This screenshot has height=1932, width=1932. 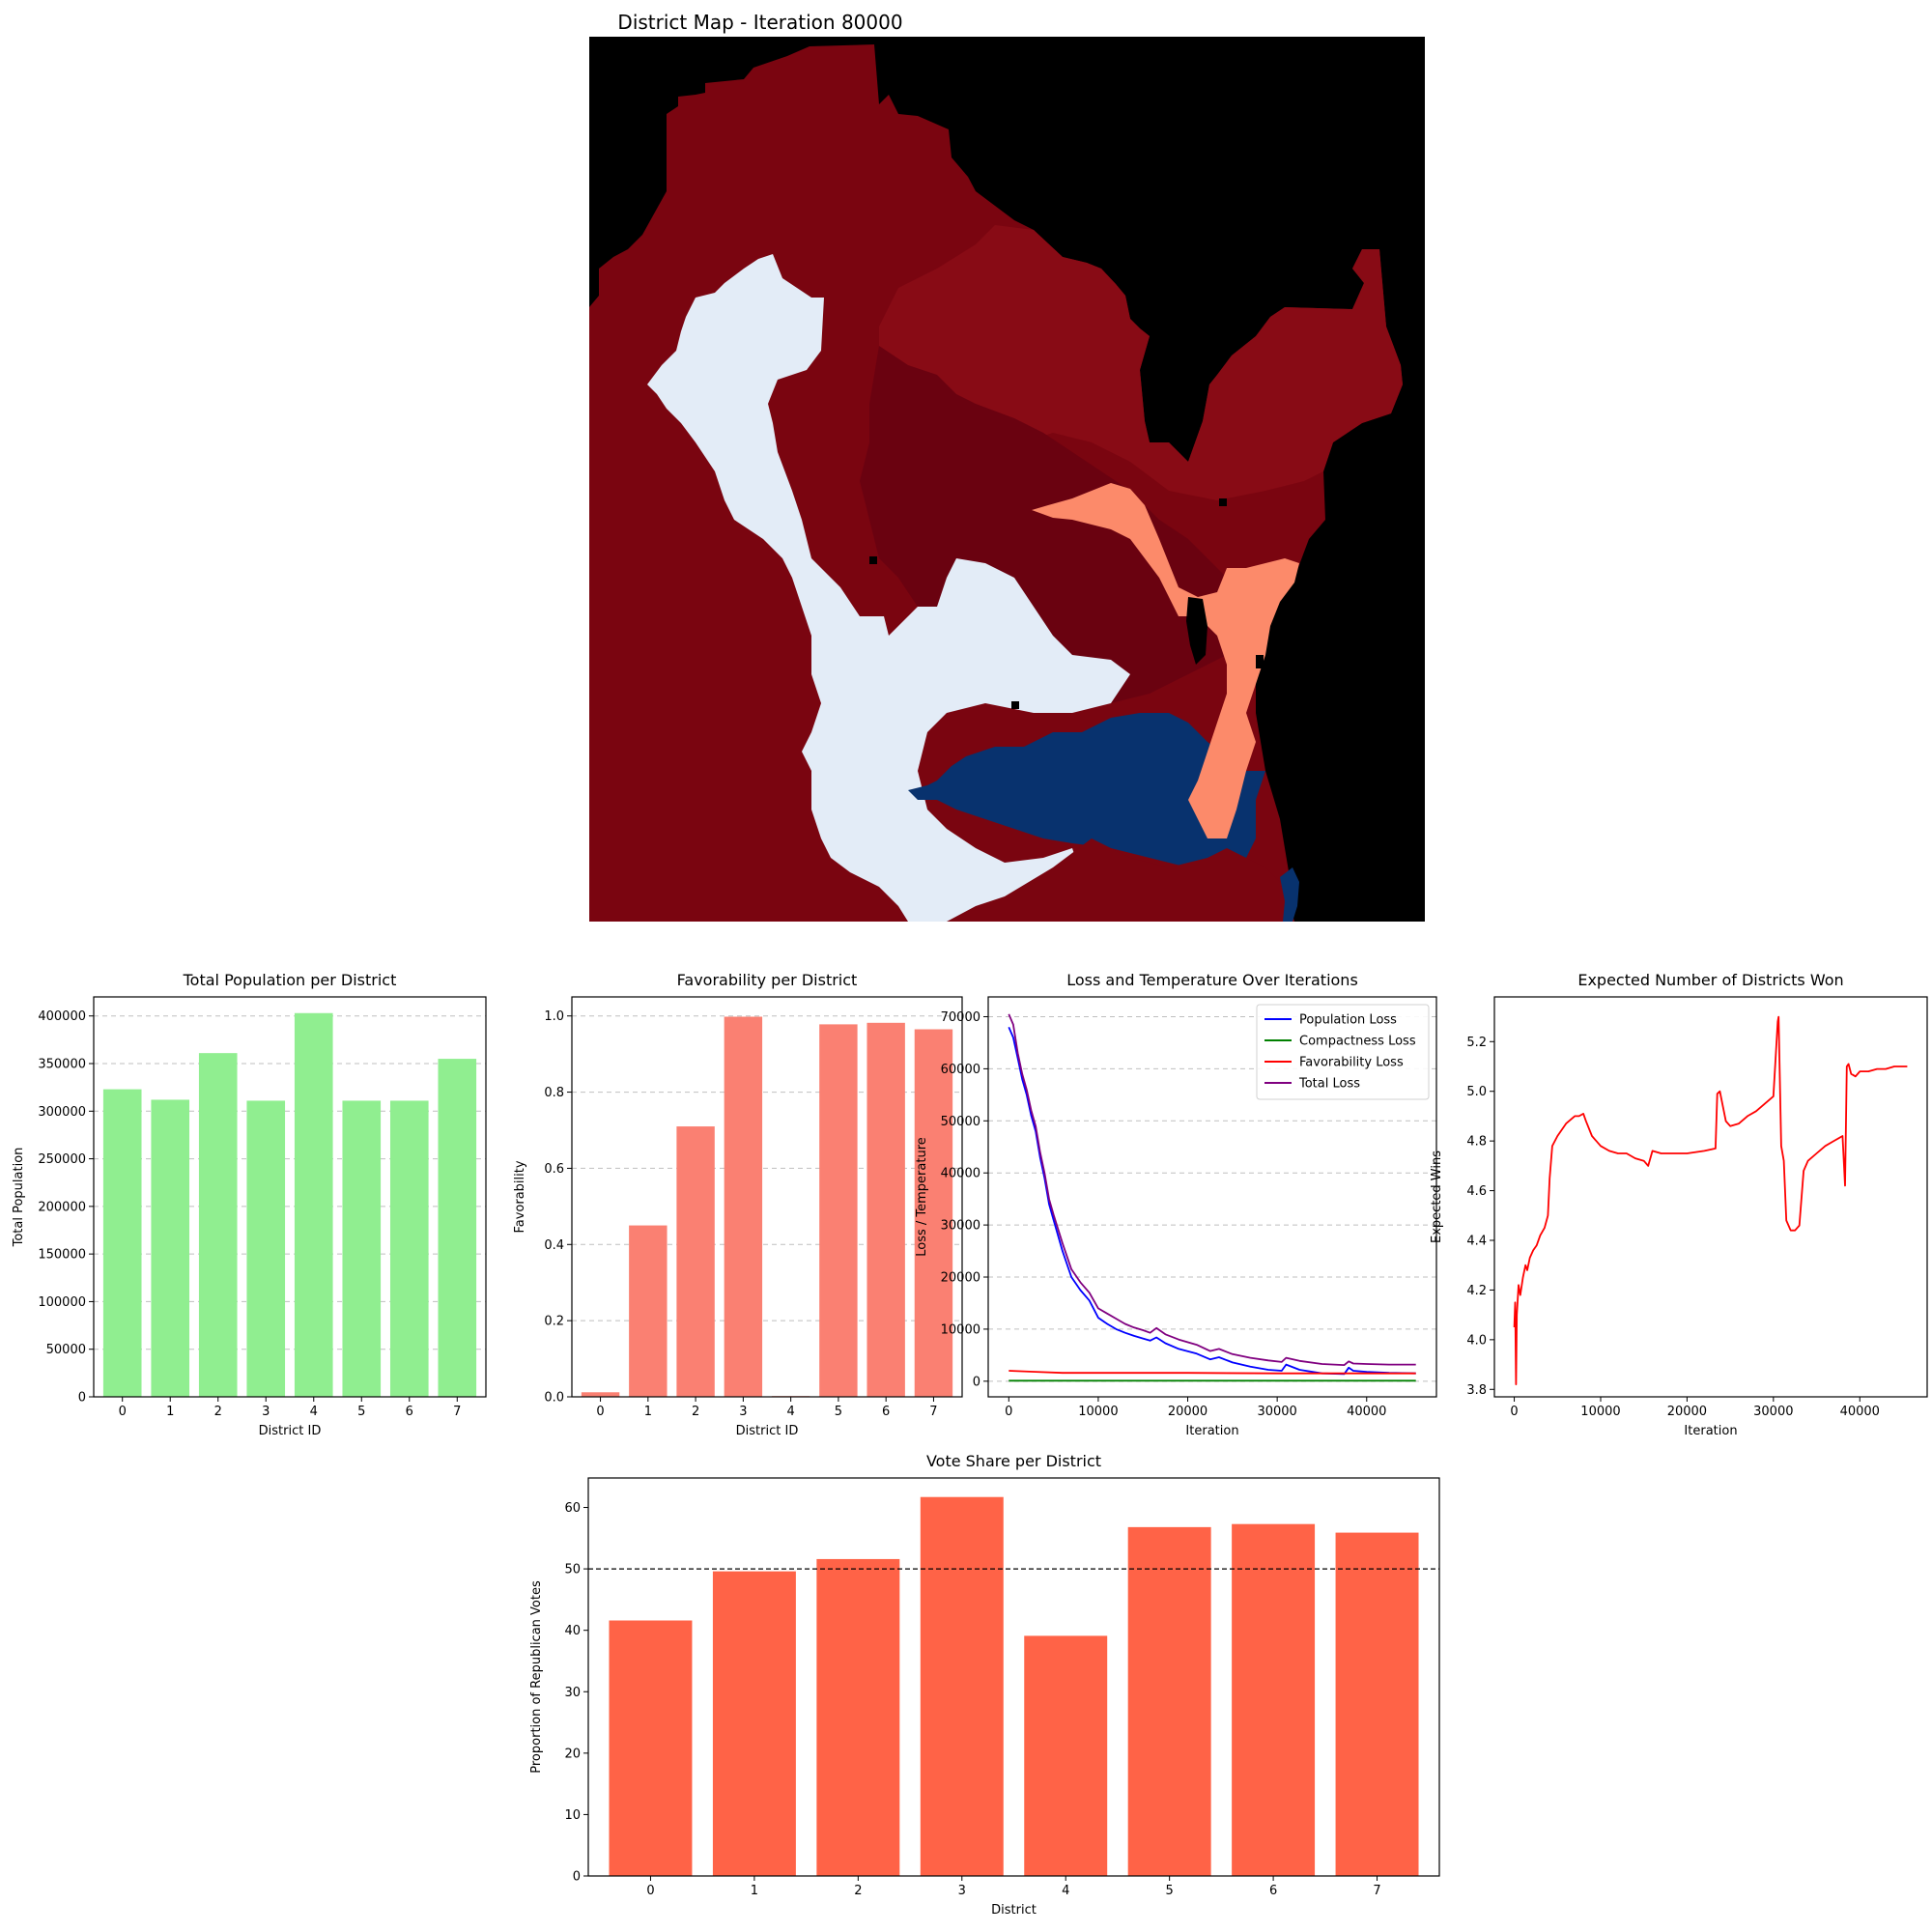 I want to click on x-axis-label: District ID, so click(x=290, y=1431).